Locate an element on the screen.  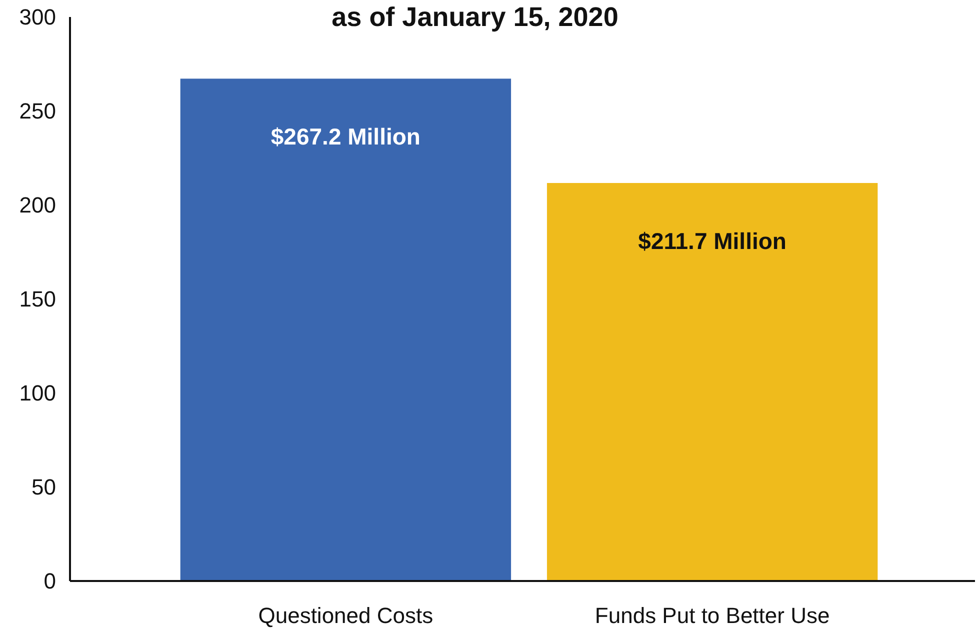
x-tick-label: Questioned Costs is located at coordinates (346, 615).